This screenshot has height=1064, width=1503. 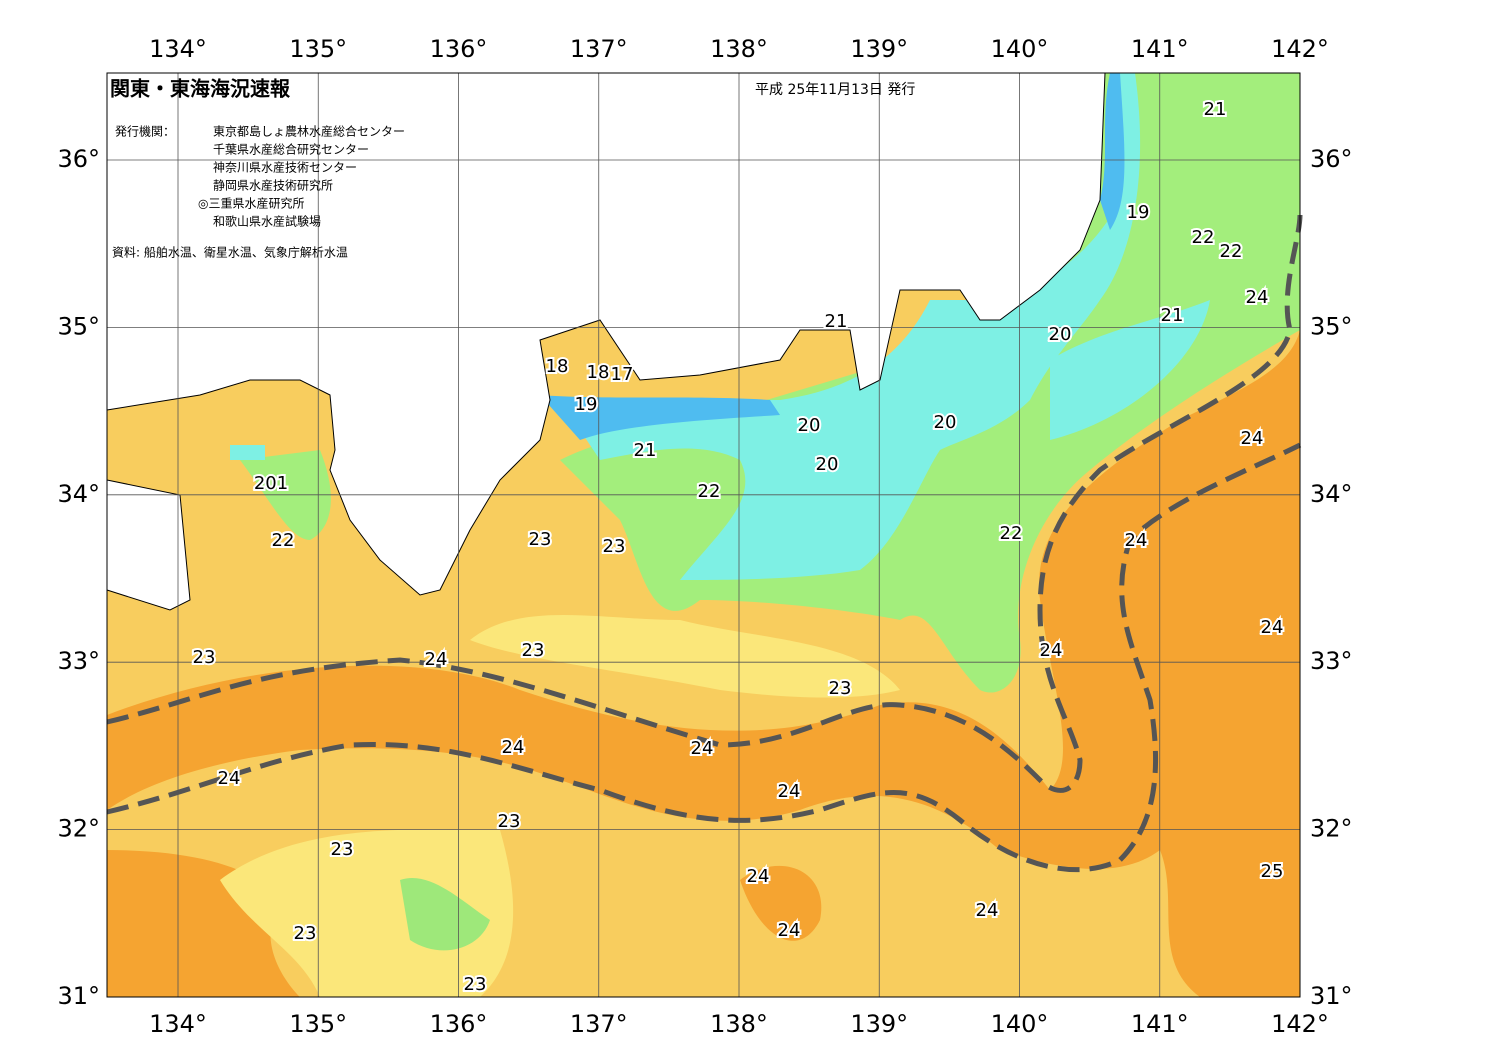 What do you see at coordinates (267, 221) in the screenshot?
I see `issuer: 和歌山県水産試験場` at bounding box center [267, 221].